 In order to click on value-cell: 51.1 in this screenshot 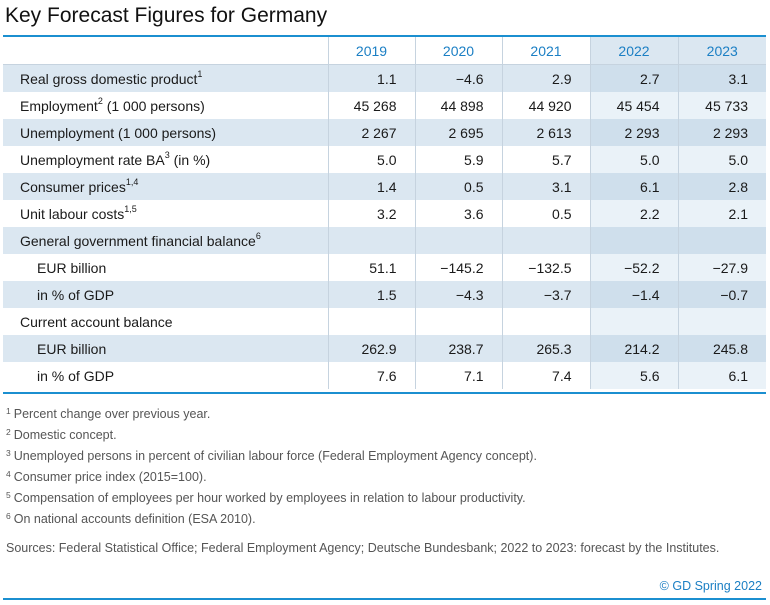, I will do `click(372, 267)`.